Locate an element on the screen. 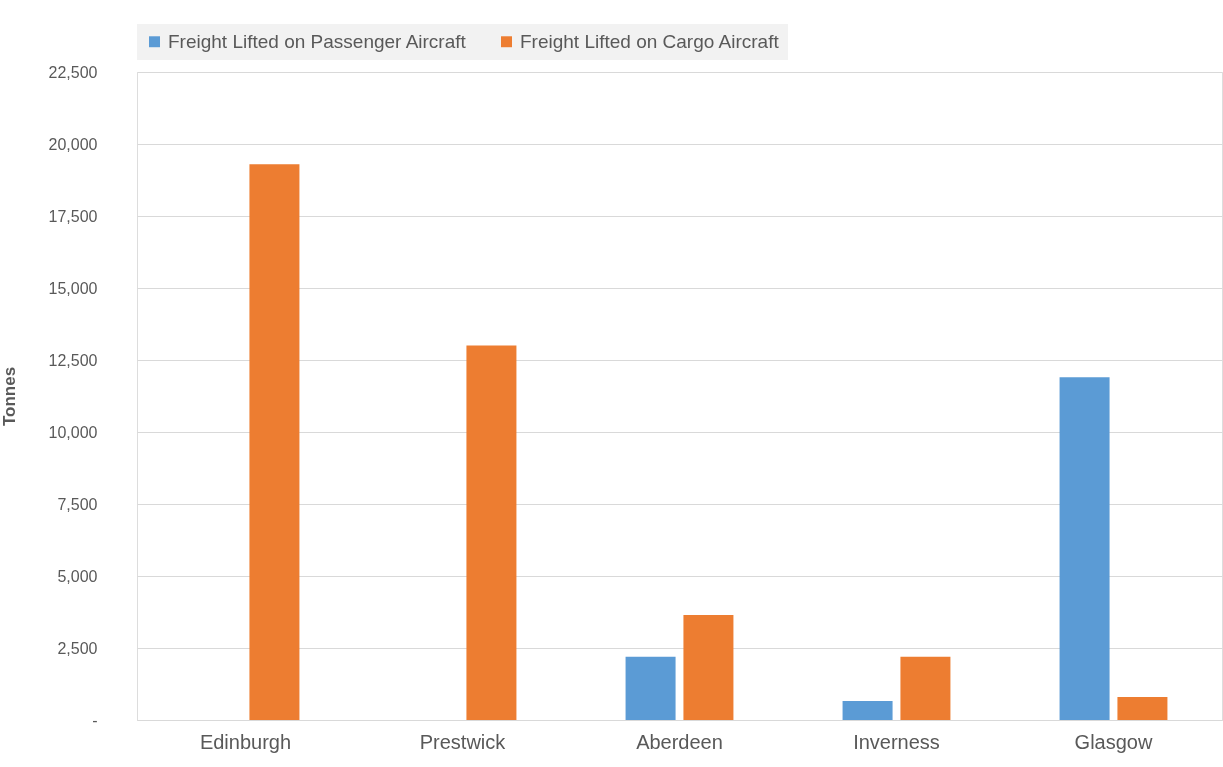 This screenshot has width=1223, height=767. x-tick-label: Edinburgh is located at coordinates (245, 741).